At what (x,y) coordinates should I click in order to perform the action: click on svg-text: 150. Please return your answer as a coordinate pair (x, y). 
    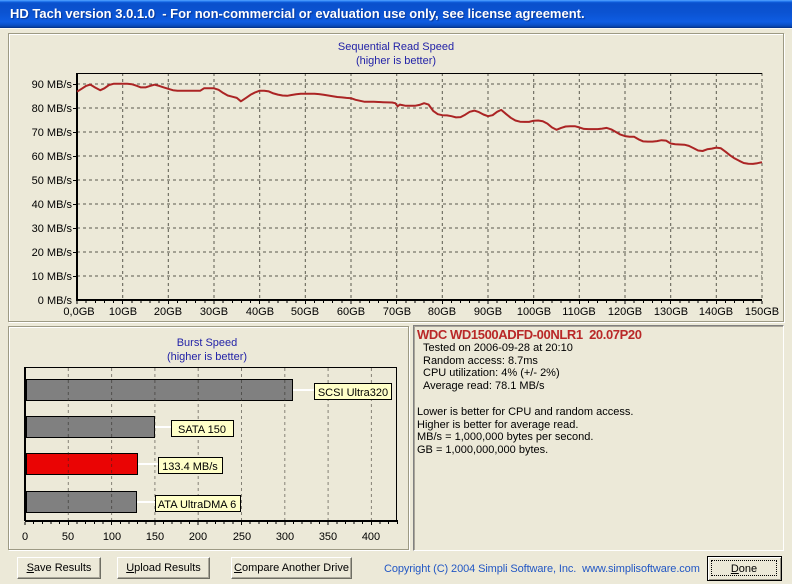
    Looking at the image, I should click on (155, 537).